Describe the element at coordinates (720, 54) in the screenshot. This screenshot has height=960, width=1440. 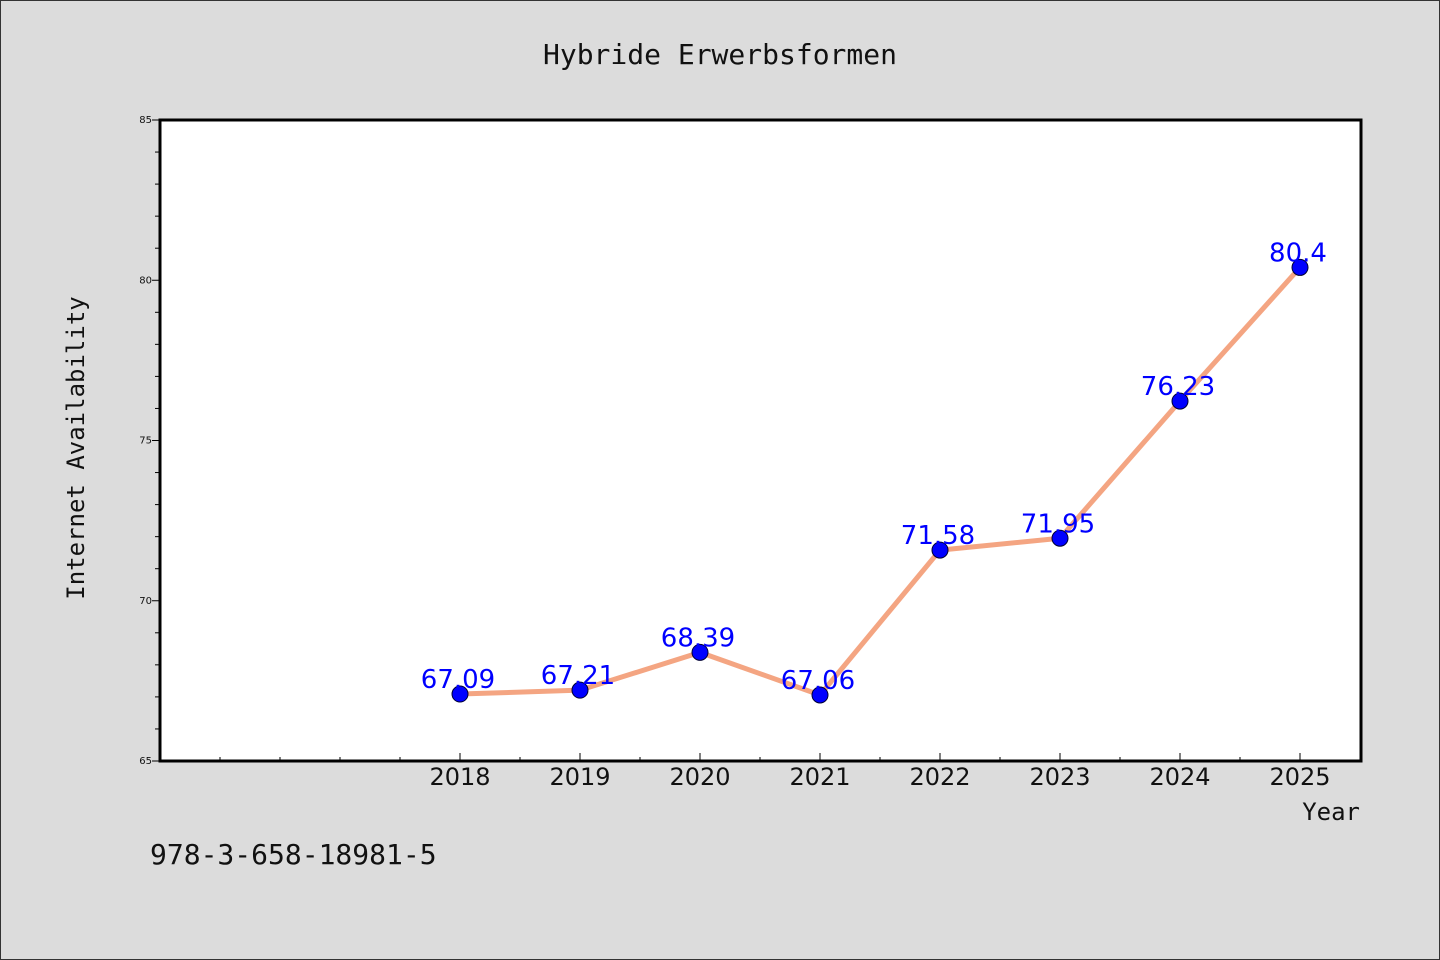
I see `chart-title: Hybride Erwerbsformen` at that location.